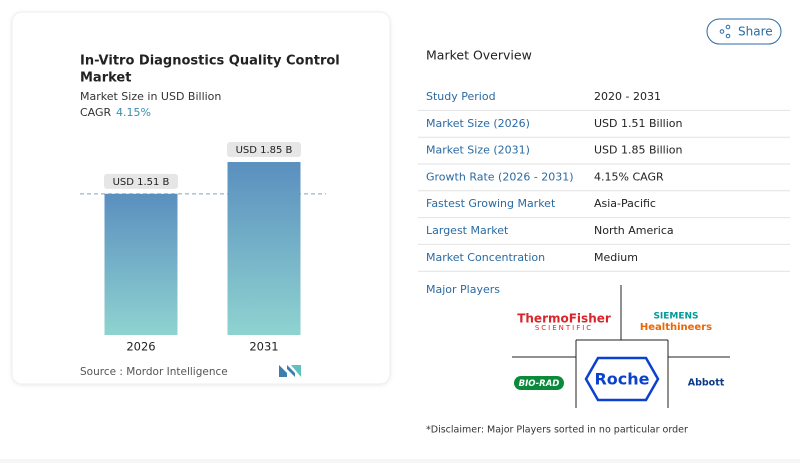 The height and width of the screenshot is (463, 800). Describe the element at coordinates (96, 112) in the screenshot. I see `cagr-label: CAGR` at that location.